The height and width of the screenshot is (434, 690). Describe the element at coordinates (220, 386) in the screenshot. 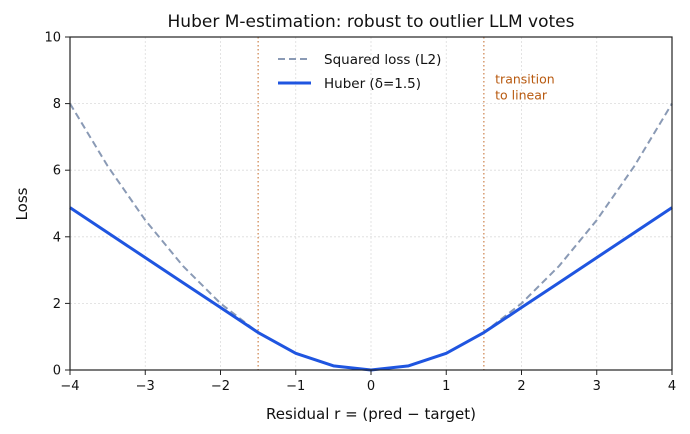

I see `x-tick-label: −2` at that location.